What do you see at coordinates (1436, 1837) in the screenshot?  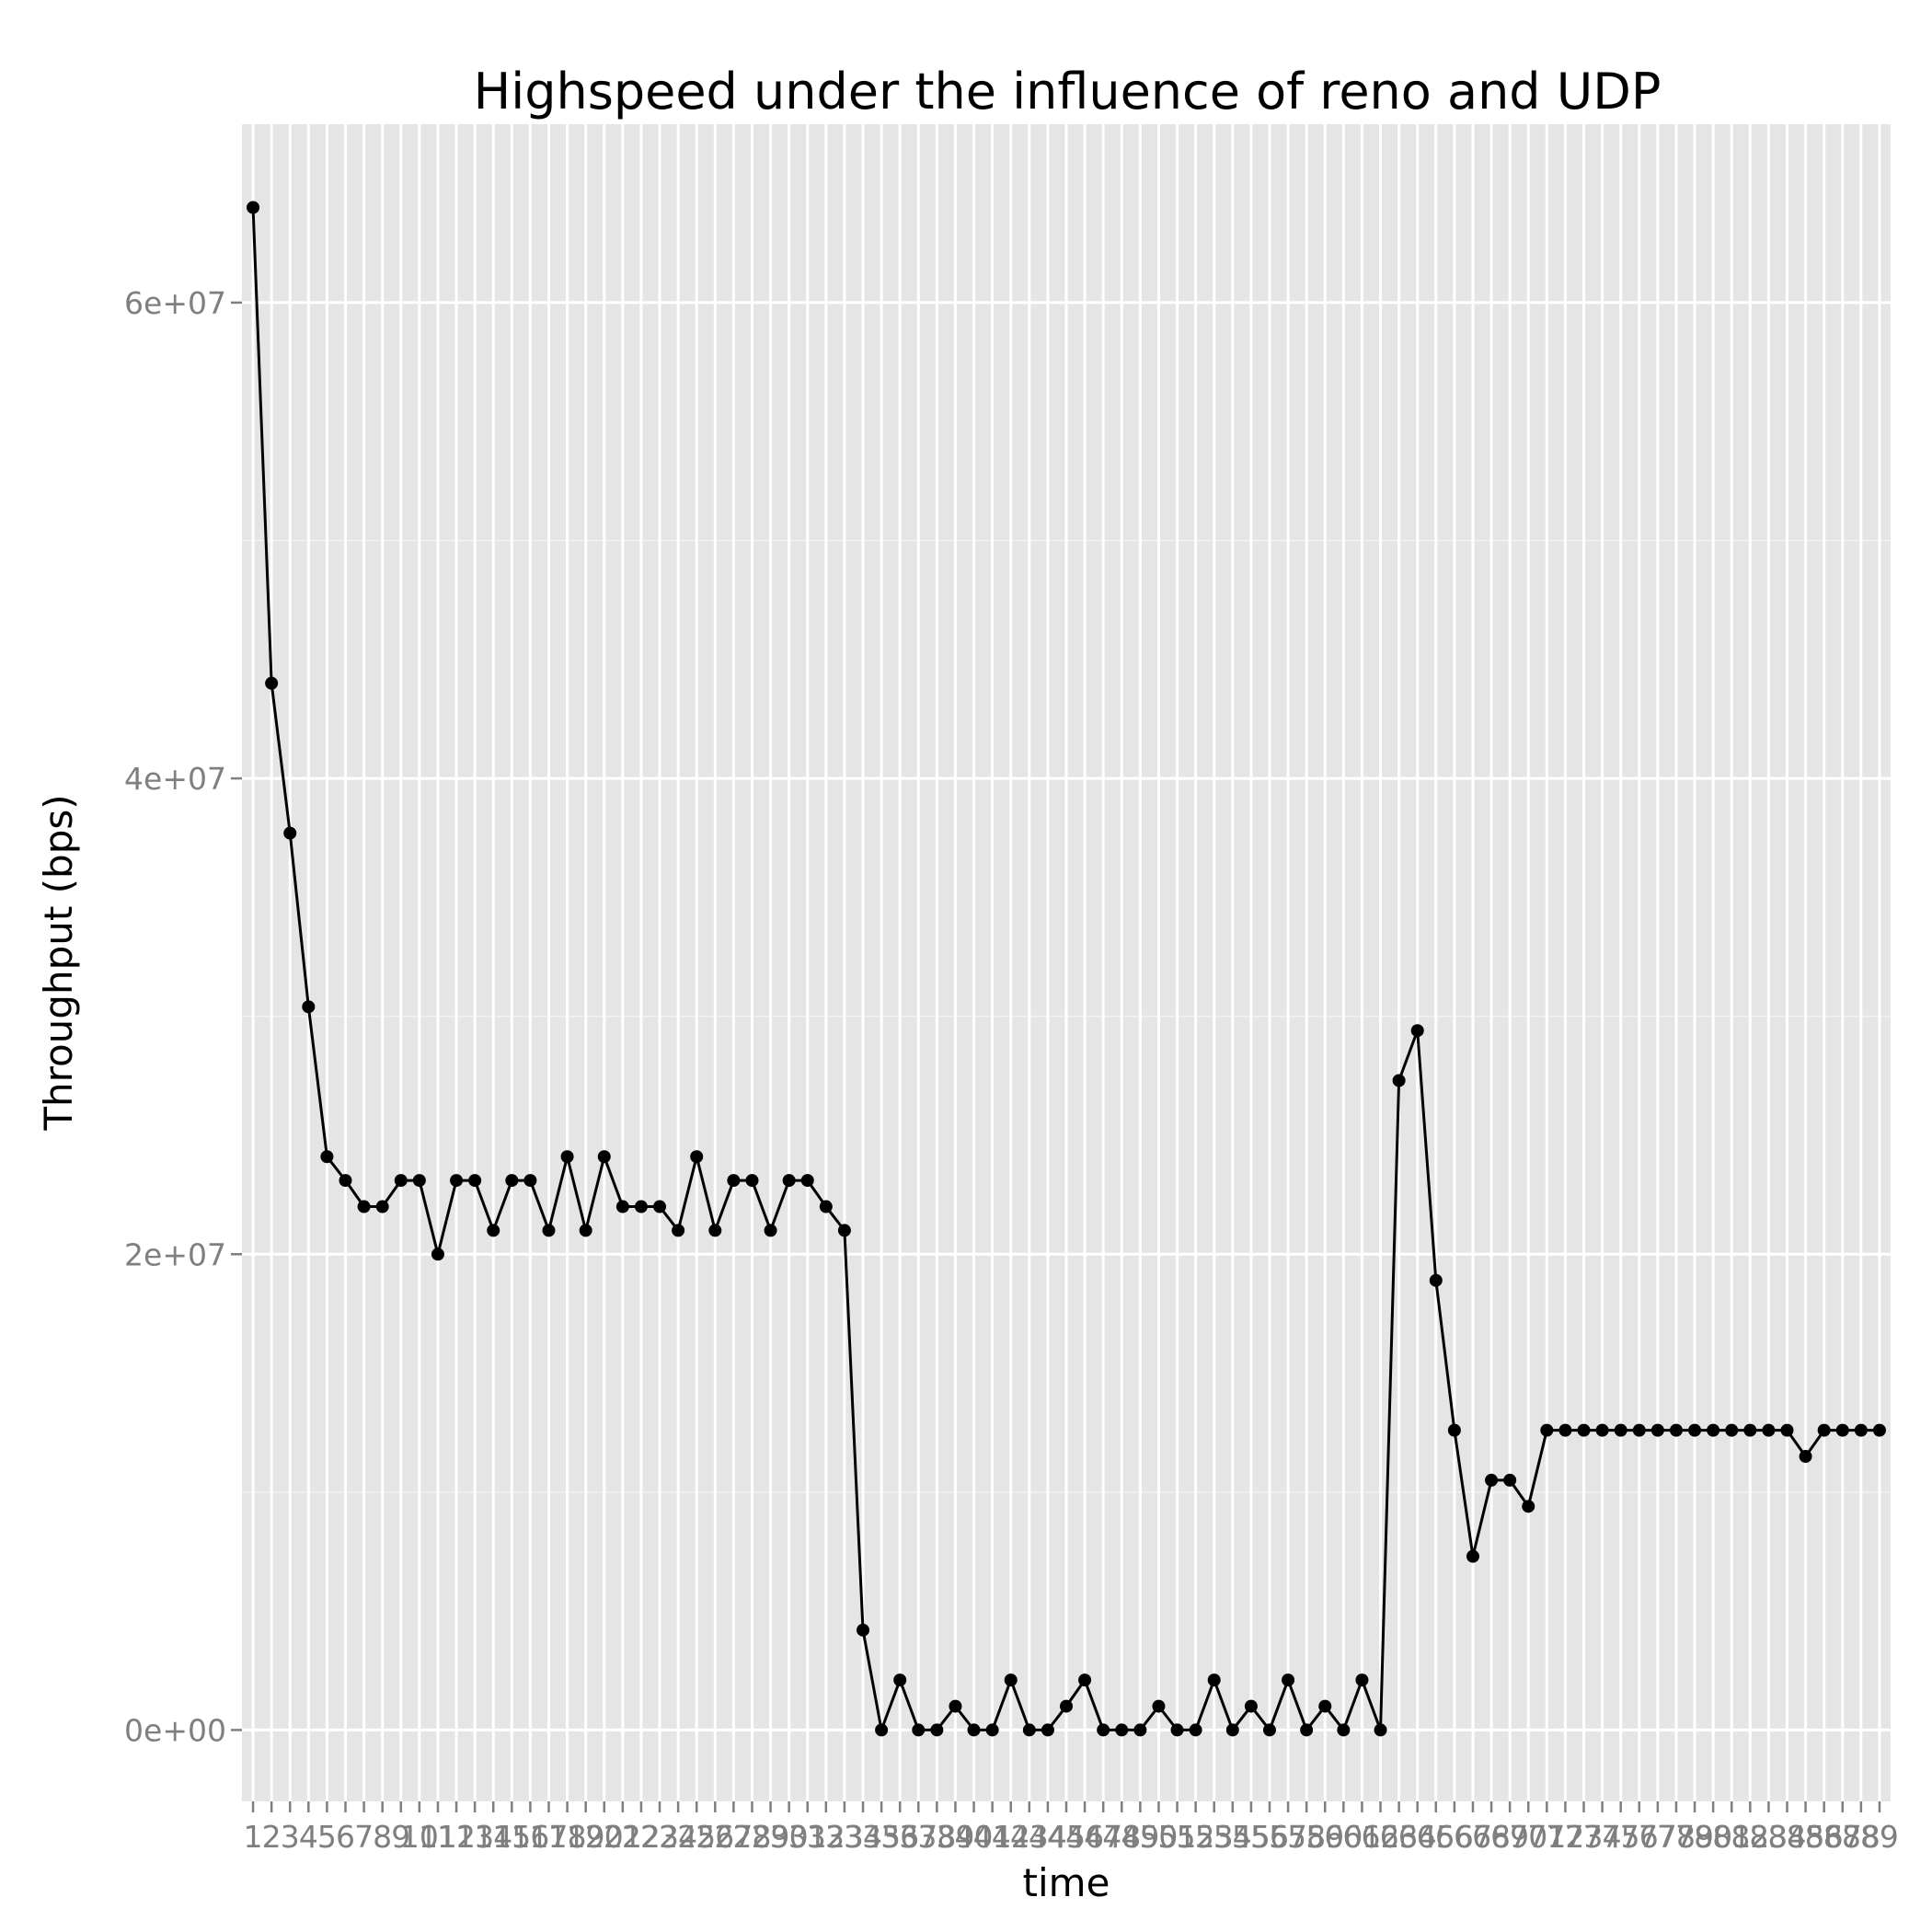 I see `x-tick-label: 65` at bounding box center [1436, 1837].